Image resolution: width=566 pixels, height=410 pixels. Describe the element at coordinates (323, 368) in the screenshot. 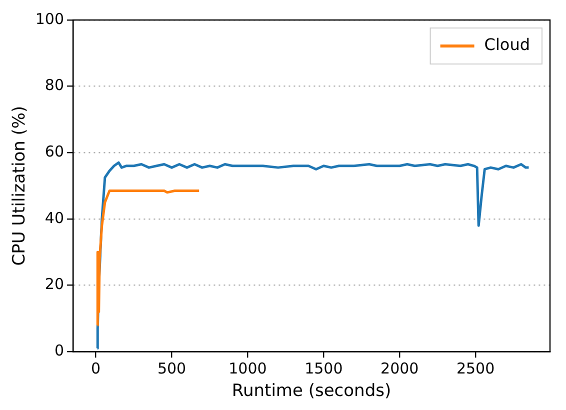

I see `x-tick-label: 1500` at that location.